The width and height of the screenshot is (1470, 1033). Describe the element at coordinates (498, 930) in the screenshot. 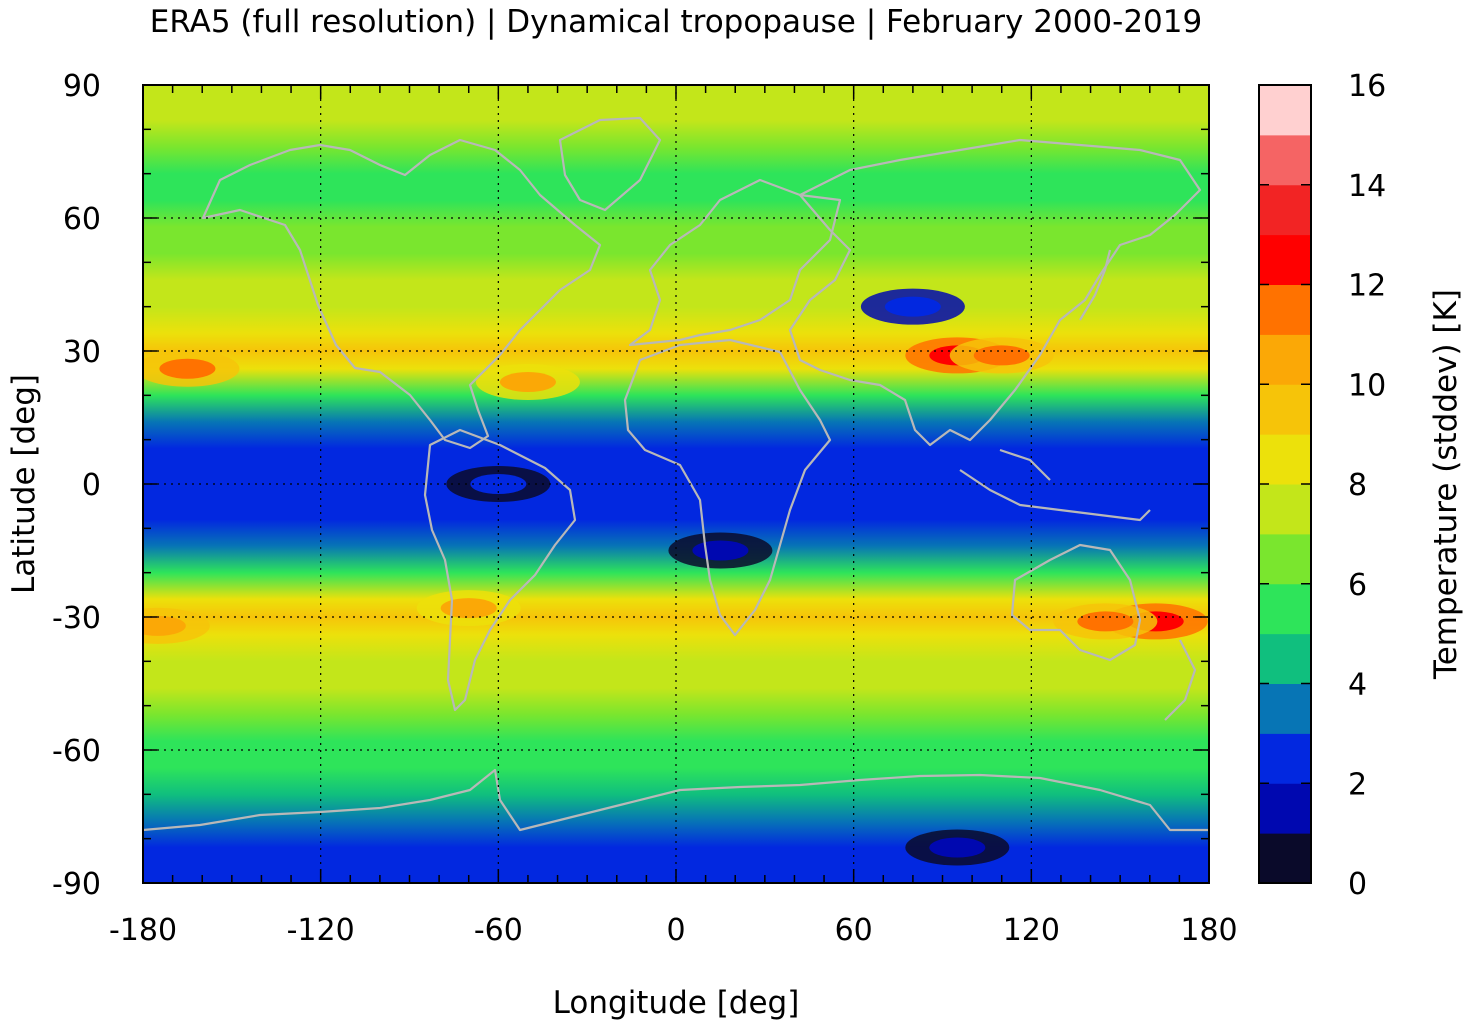

I see `x-tick-label: -60` at that location.